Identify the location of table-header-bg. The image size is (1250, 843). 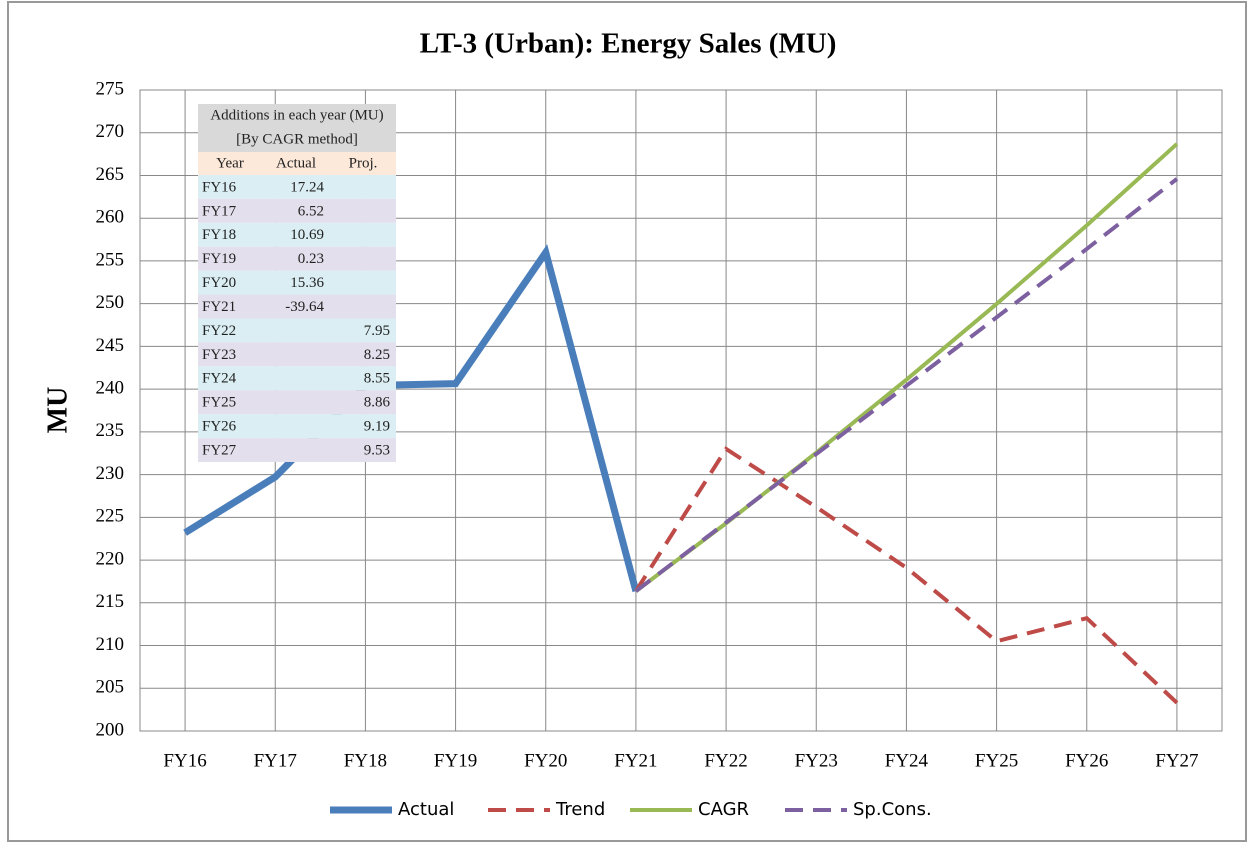
(297, 163).